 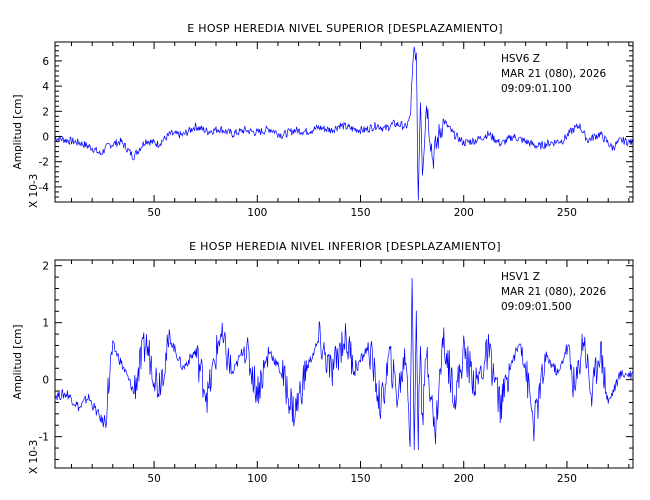 I want to click on y-tick-label: 1, so click(x=45, y=324).